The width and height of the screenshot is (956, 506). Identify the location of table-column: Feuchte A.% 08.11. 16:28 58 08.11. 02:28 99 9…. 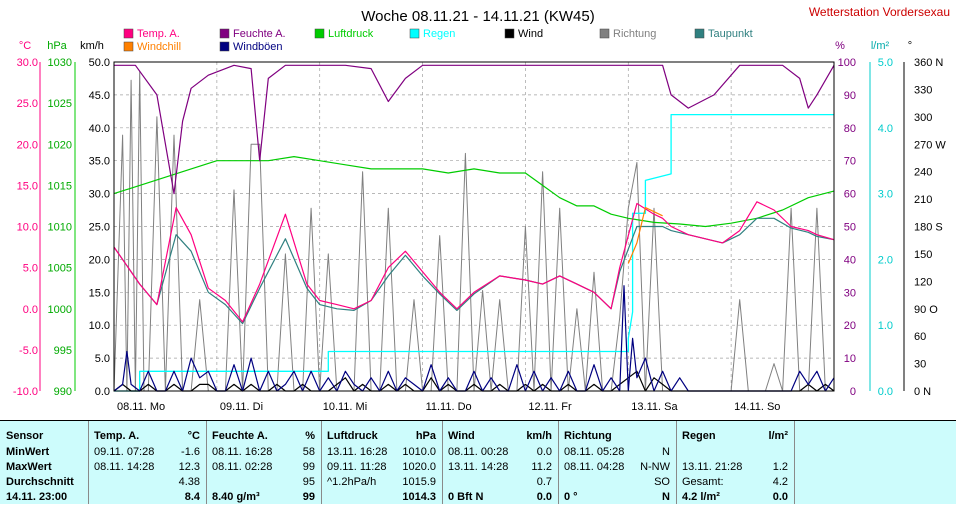
(264, 462).